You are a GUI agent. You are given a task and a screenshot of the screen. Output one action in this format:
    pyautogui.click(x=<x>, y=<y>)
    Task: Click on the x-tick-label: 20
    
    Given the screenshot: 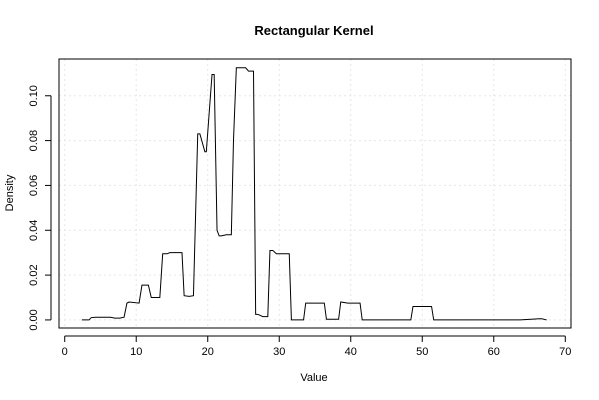 What is the action you would take?
    pyautogui.click(x=208, y=352)
    